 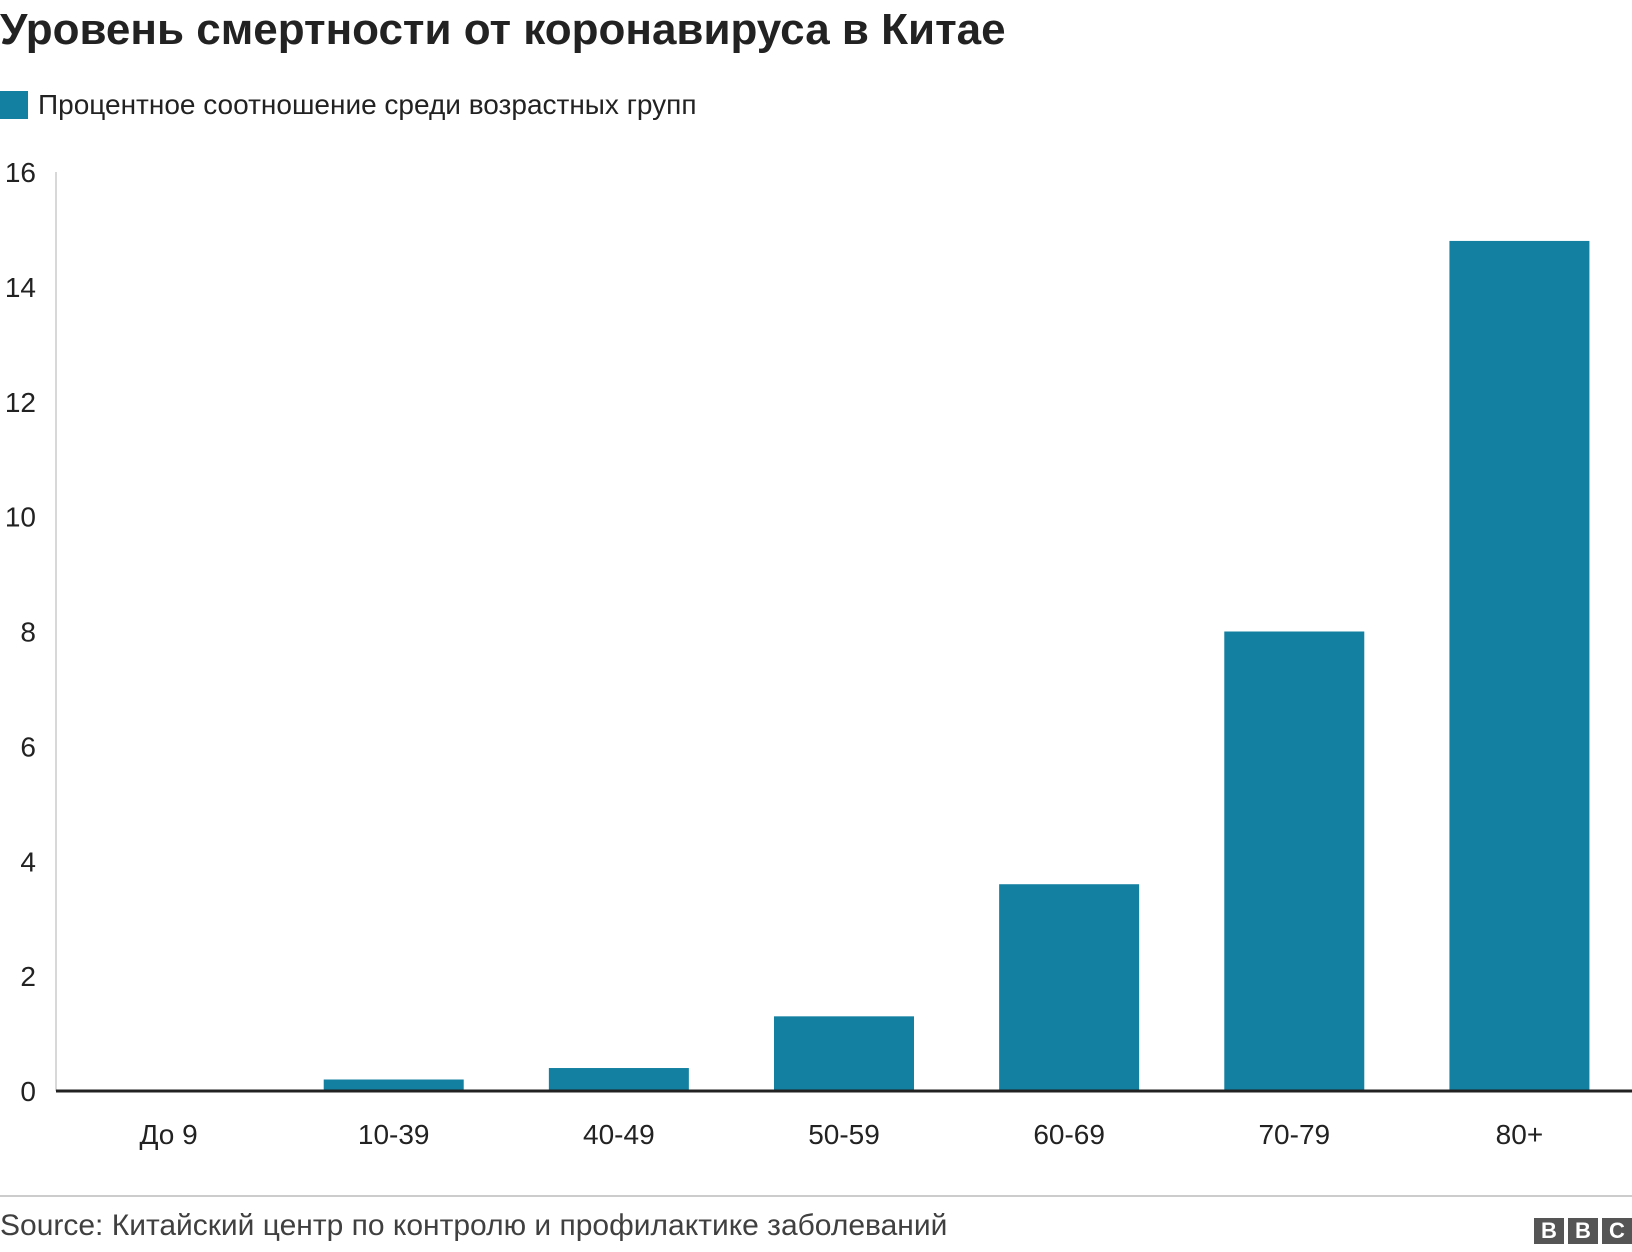 I want to click on bbc-logo-block-3: C, so click(x=1617, y=1231).